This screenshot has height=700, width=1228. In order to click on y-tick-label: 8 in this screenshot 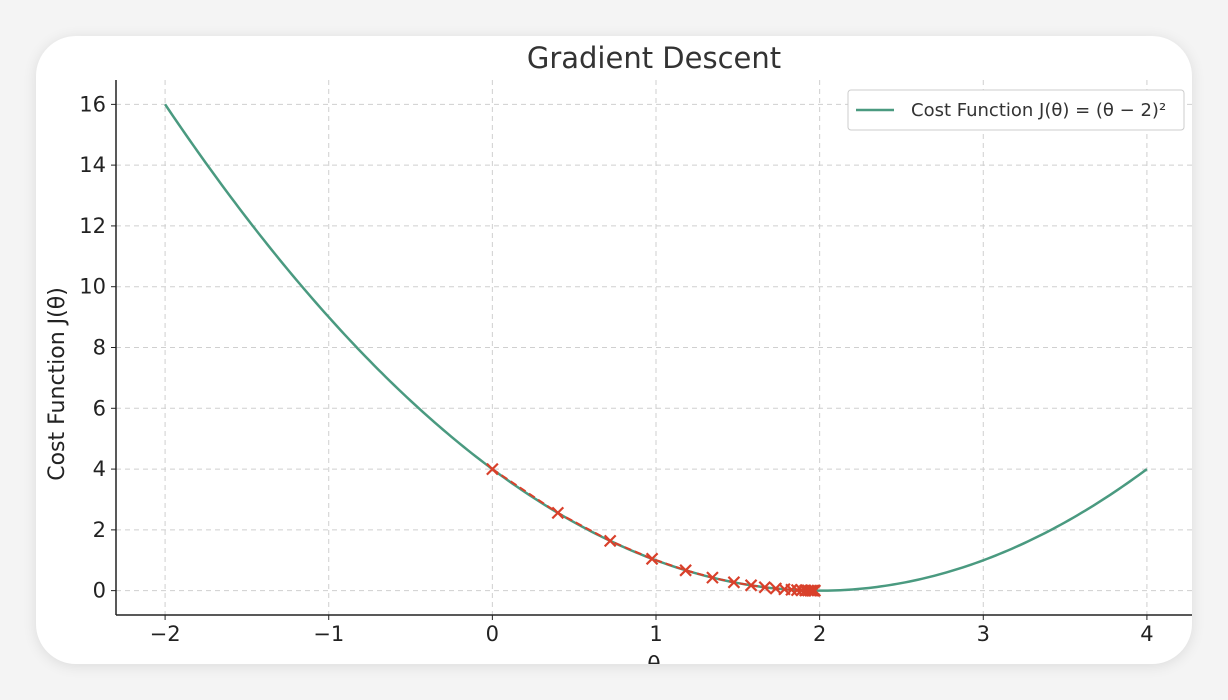, I will do `click(99, 348)`.